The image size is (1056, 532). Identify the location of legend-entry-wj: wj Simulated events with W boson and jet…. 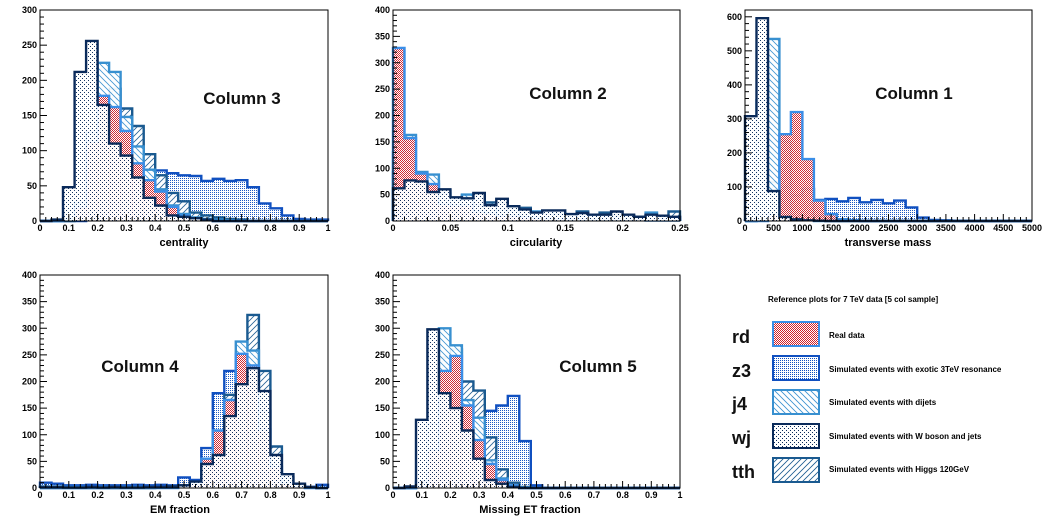
(856, 436).